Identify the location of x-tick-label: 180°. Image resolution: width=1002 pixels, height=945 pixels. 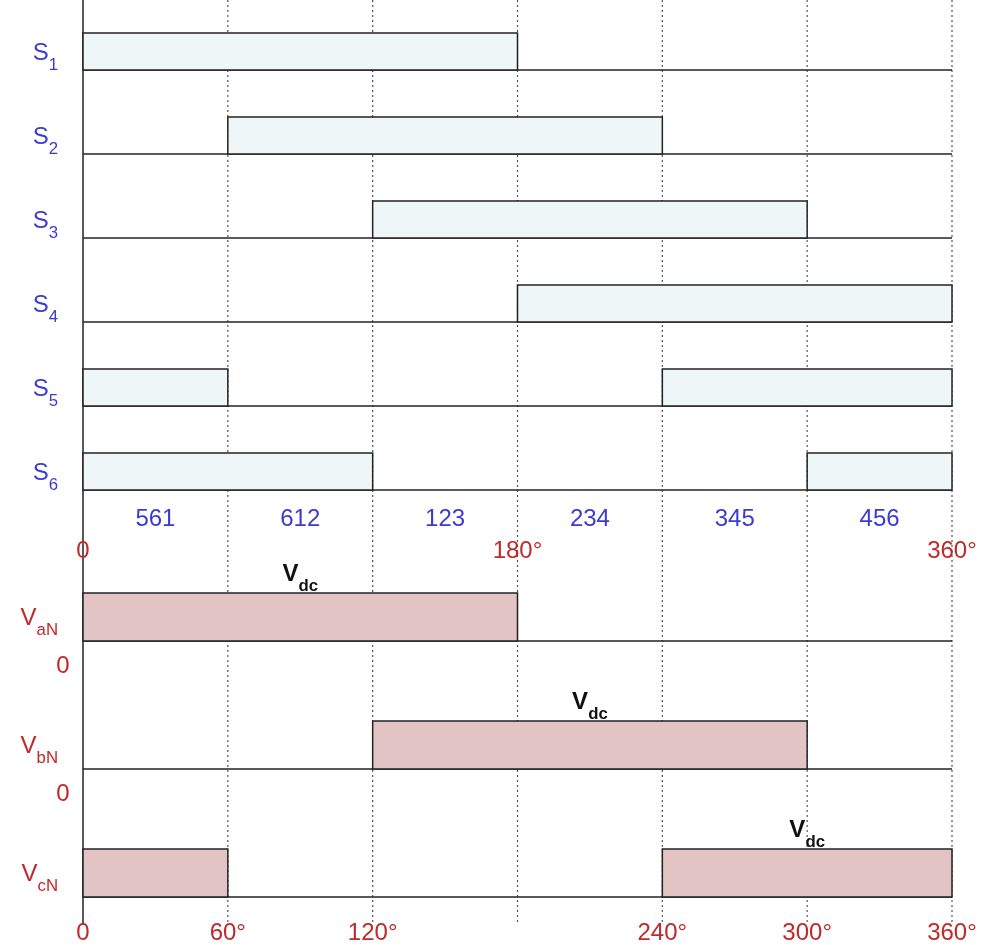
(517, 549).